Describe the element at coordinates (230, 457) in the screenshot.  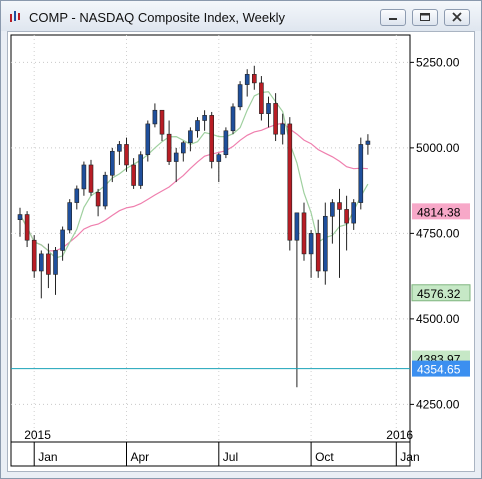
I see `x-month-label: Jul` at that location.